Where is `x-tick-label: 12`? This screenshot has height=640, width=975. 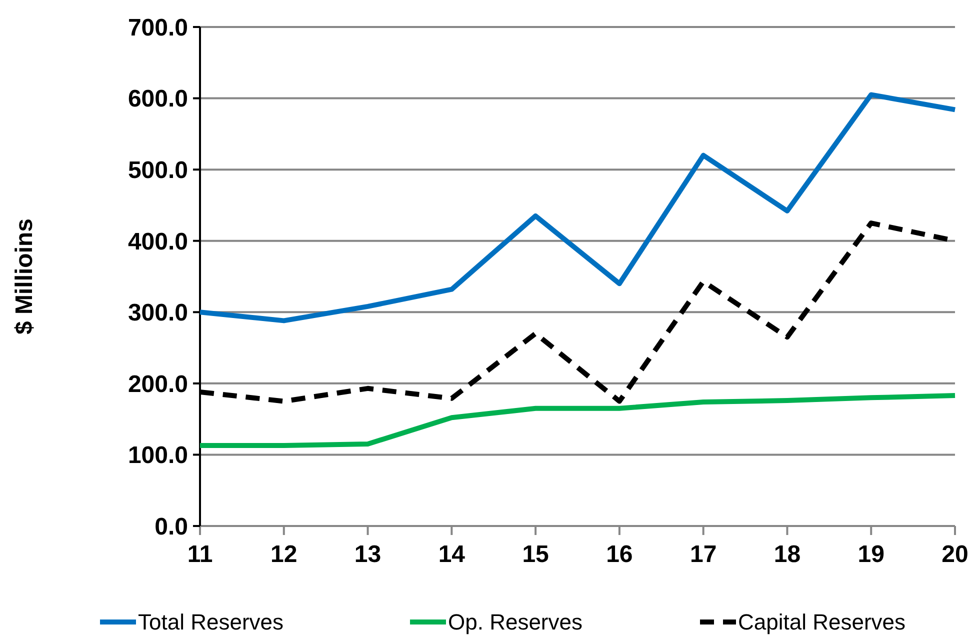 x-tick-label: 12 is located at coordinates (284, 554).